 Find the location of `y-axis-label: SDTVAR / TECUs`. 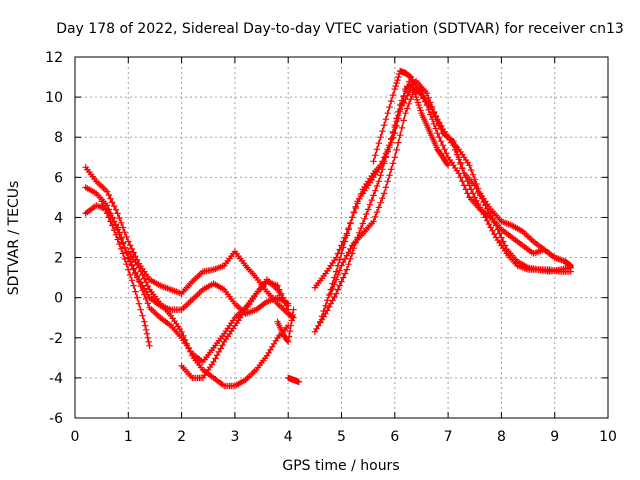

y-axis-label: SDTVAR / TECUs is located at coordinates (14, 238).